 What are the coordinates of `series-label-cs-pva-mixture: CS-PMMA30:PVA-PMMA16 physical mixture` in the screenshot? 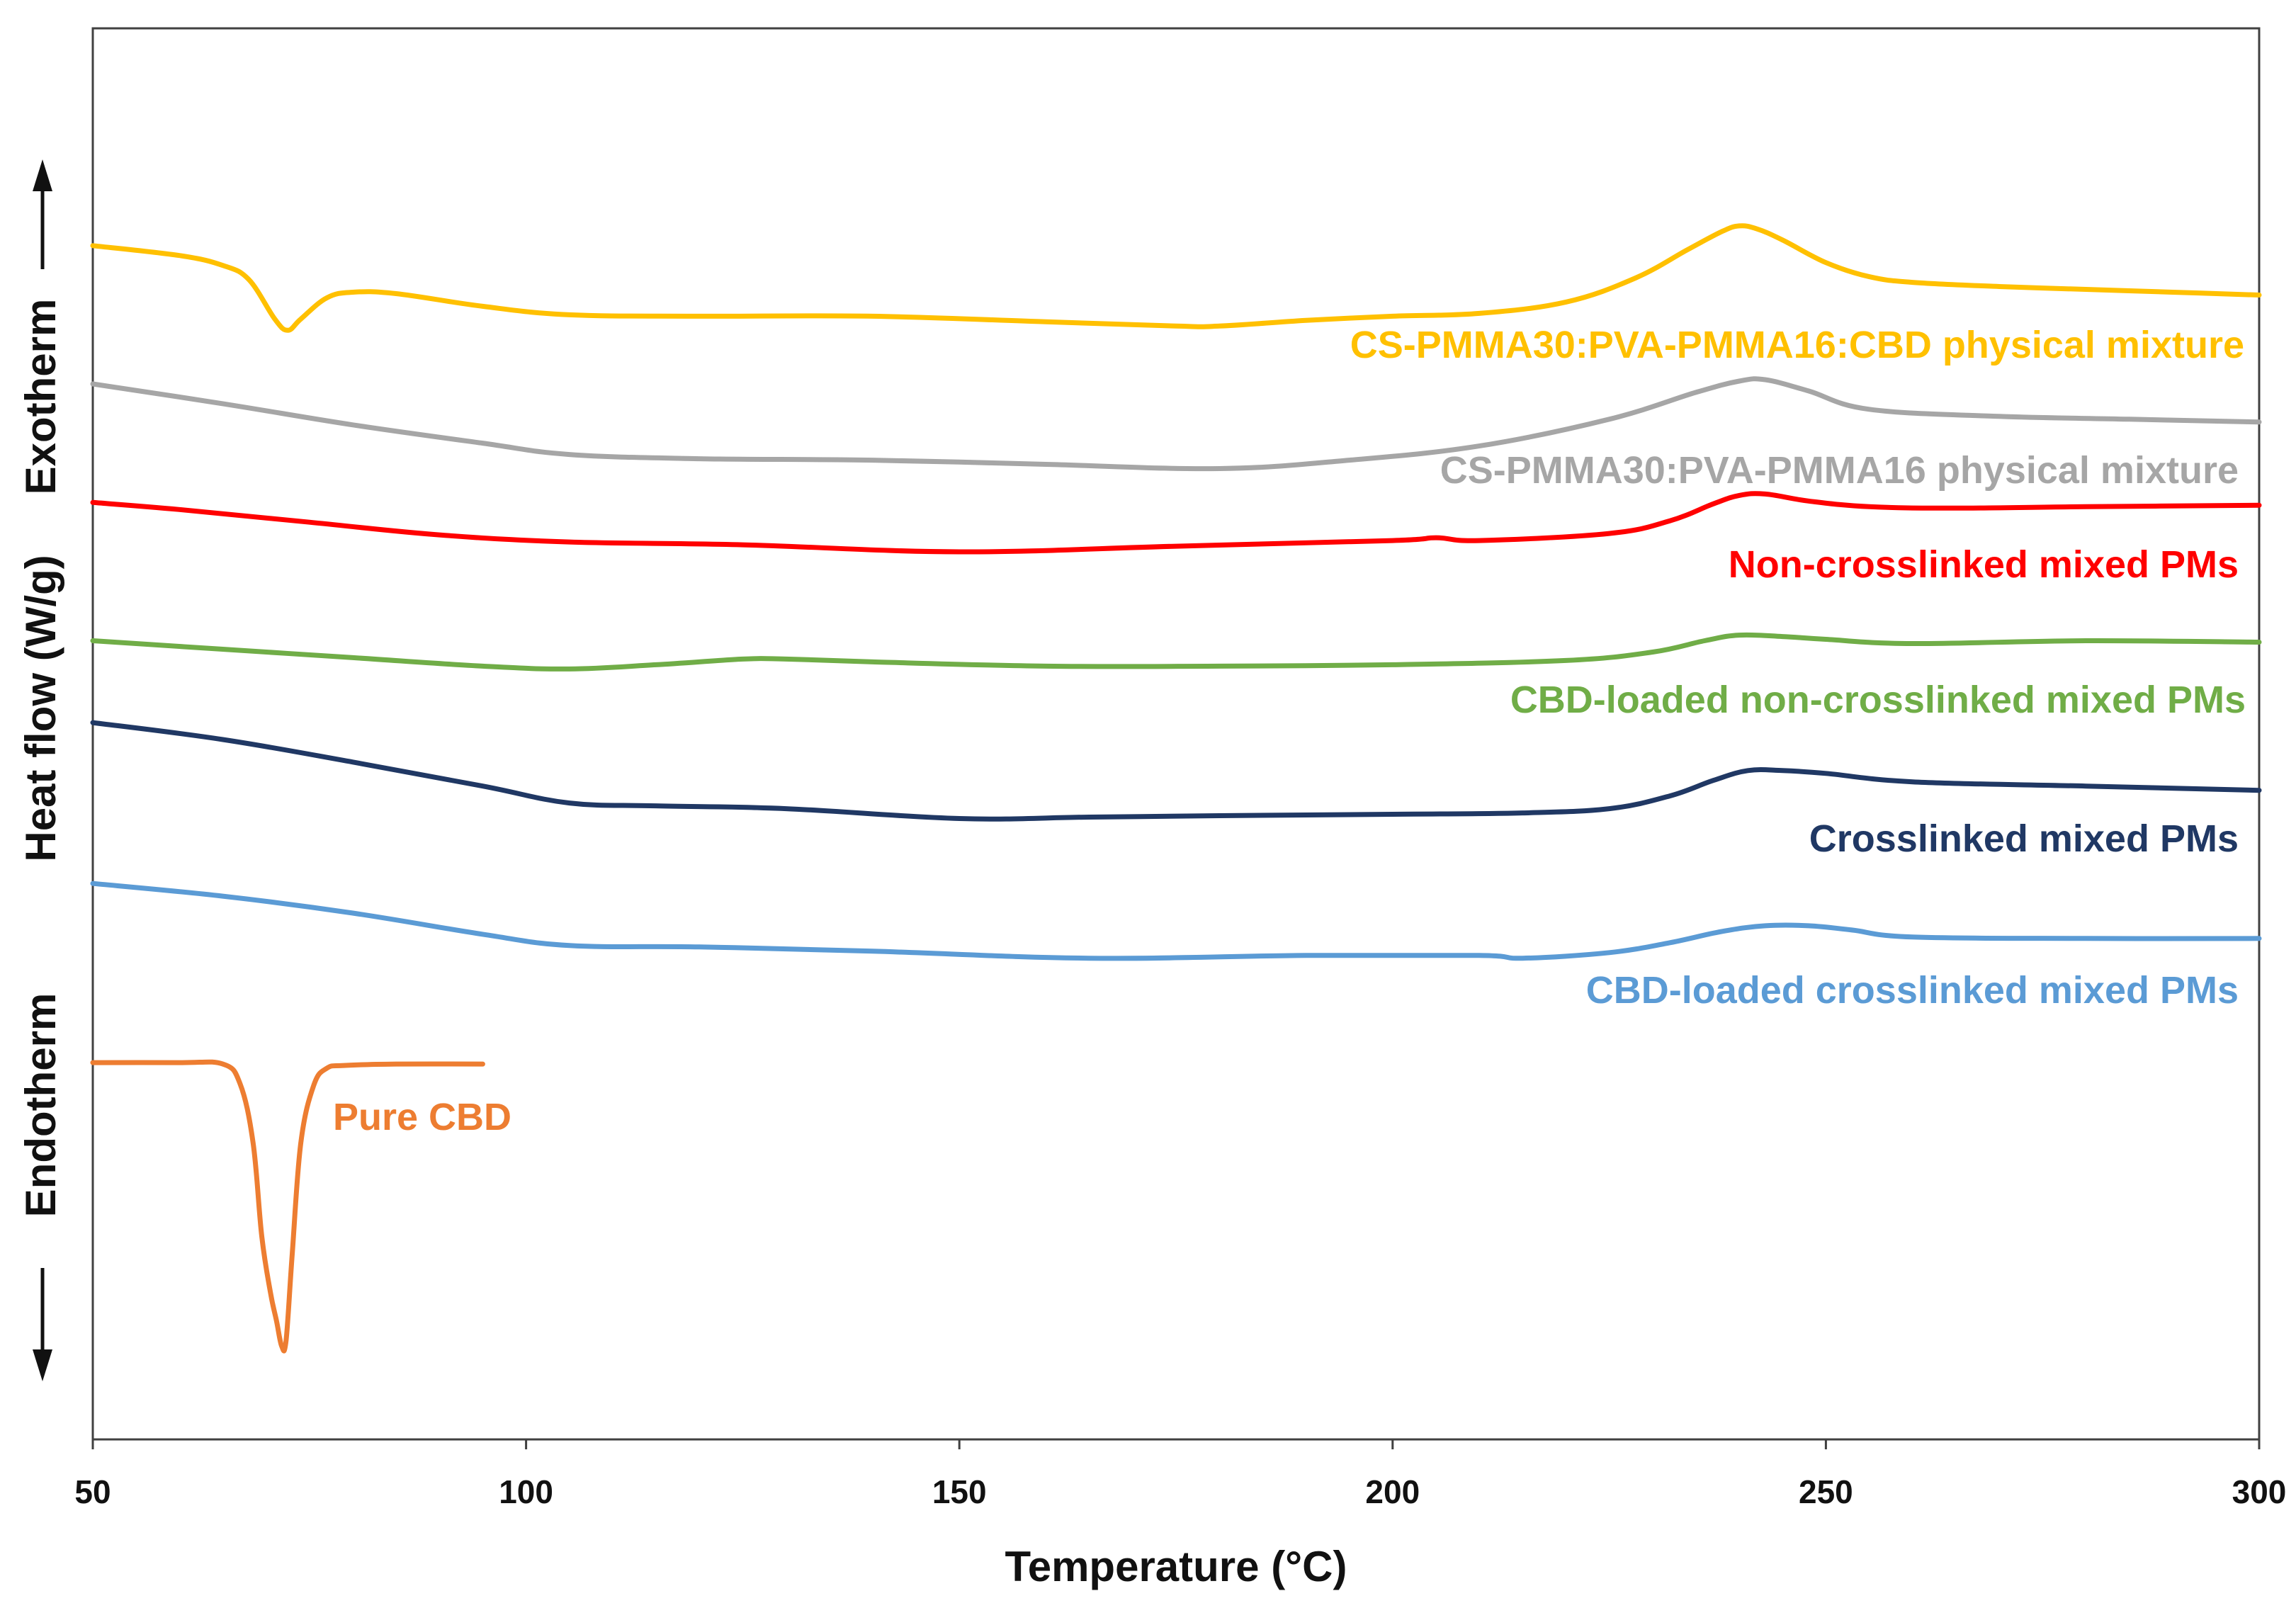 It's located at (1839, 470).